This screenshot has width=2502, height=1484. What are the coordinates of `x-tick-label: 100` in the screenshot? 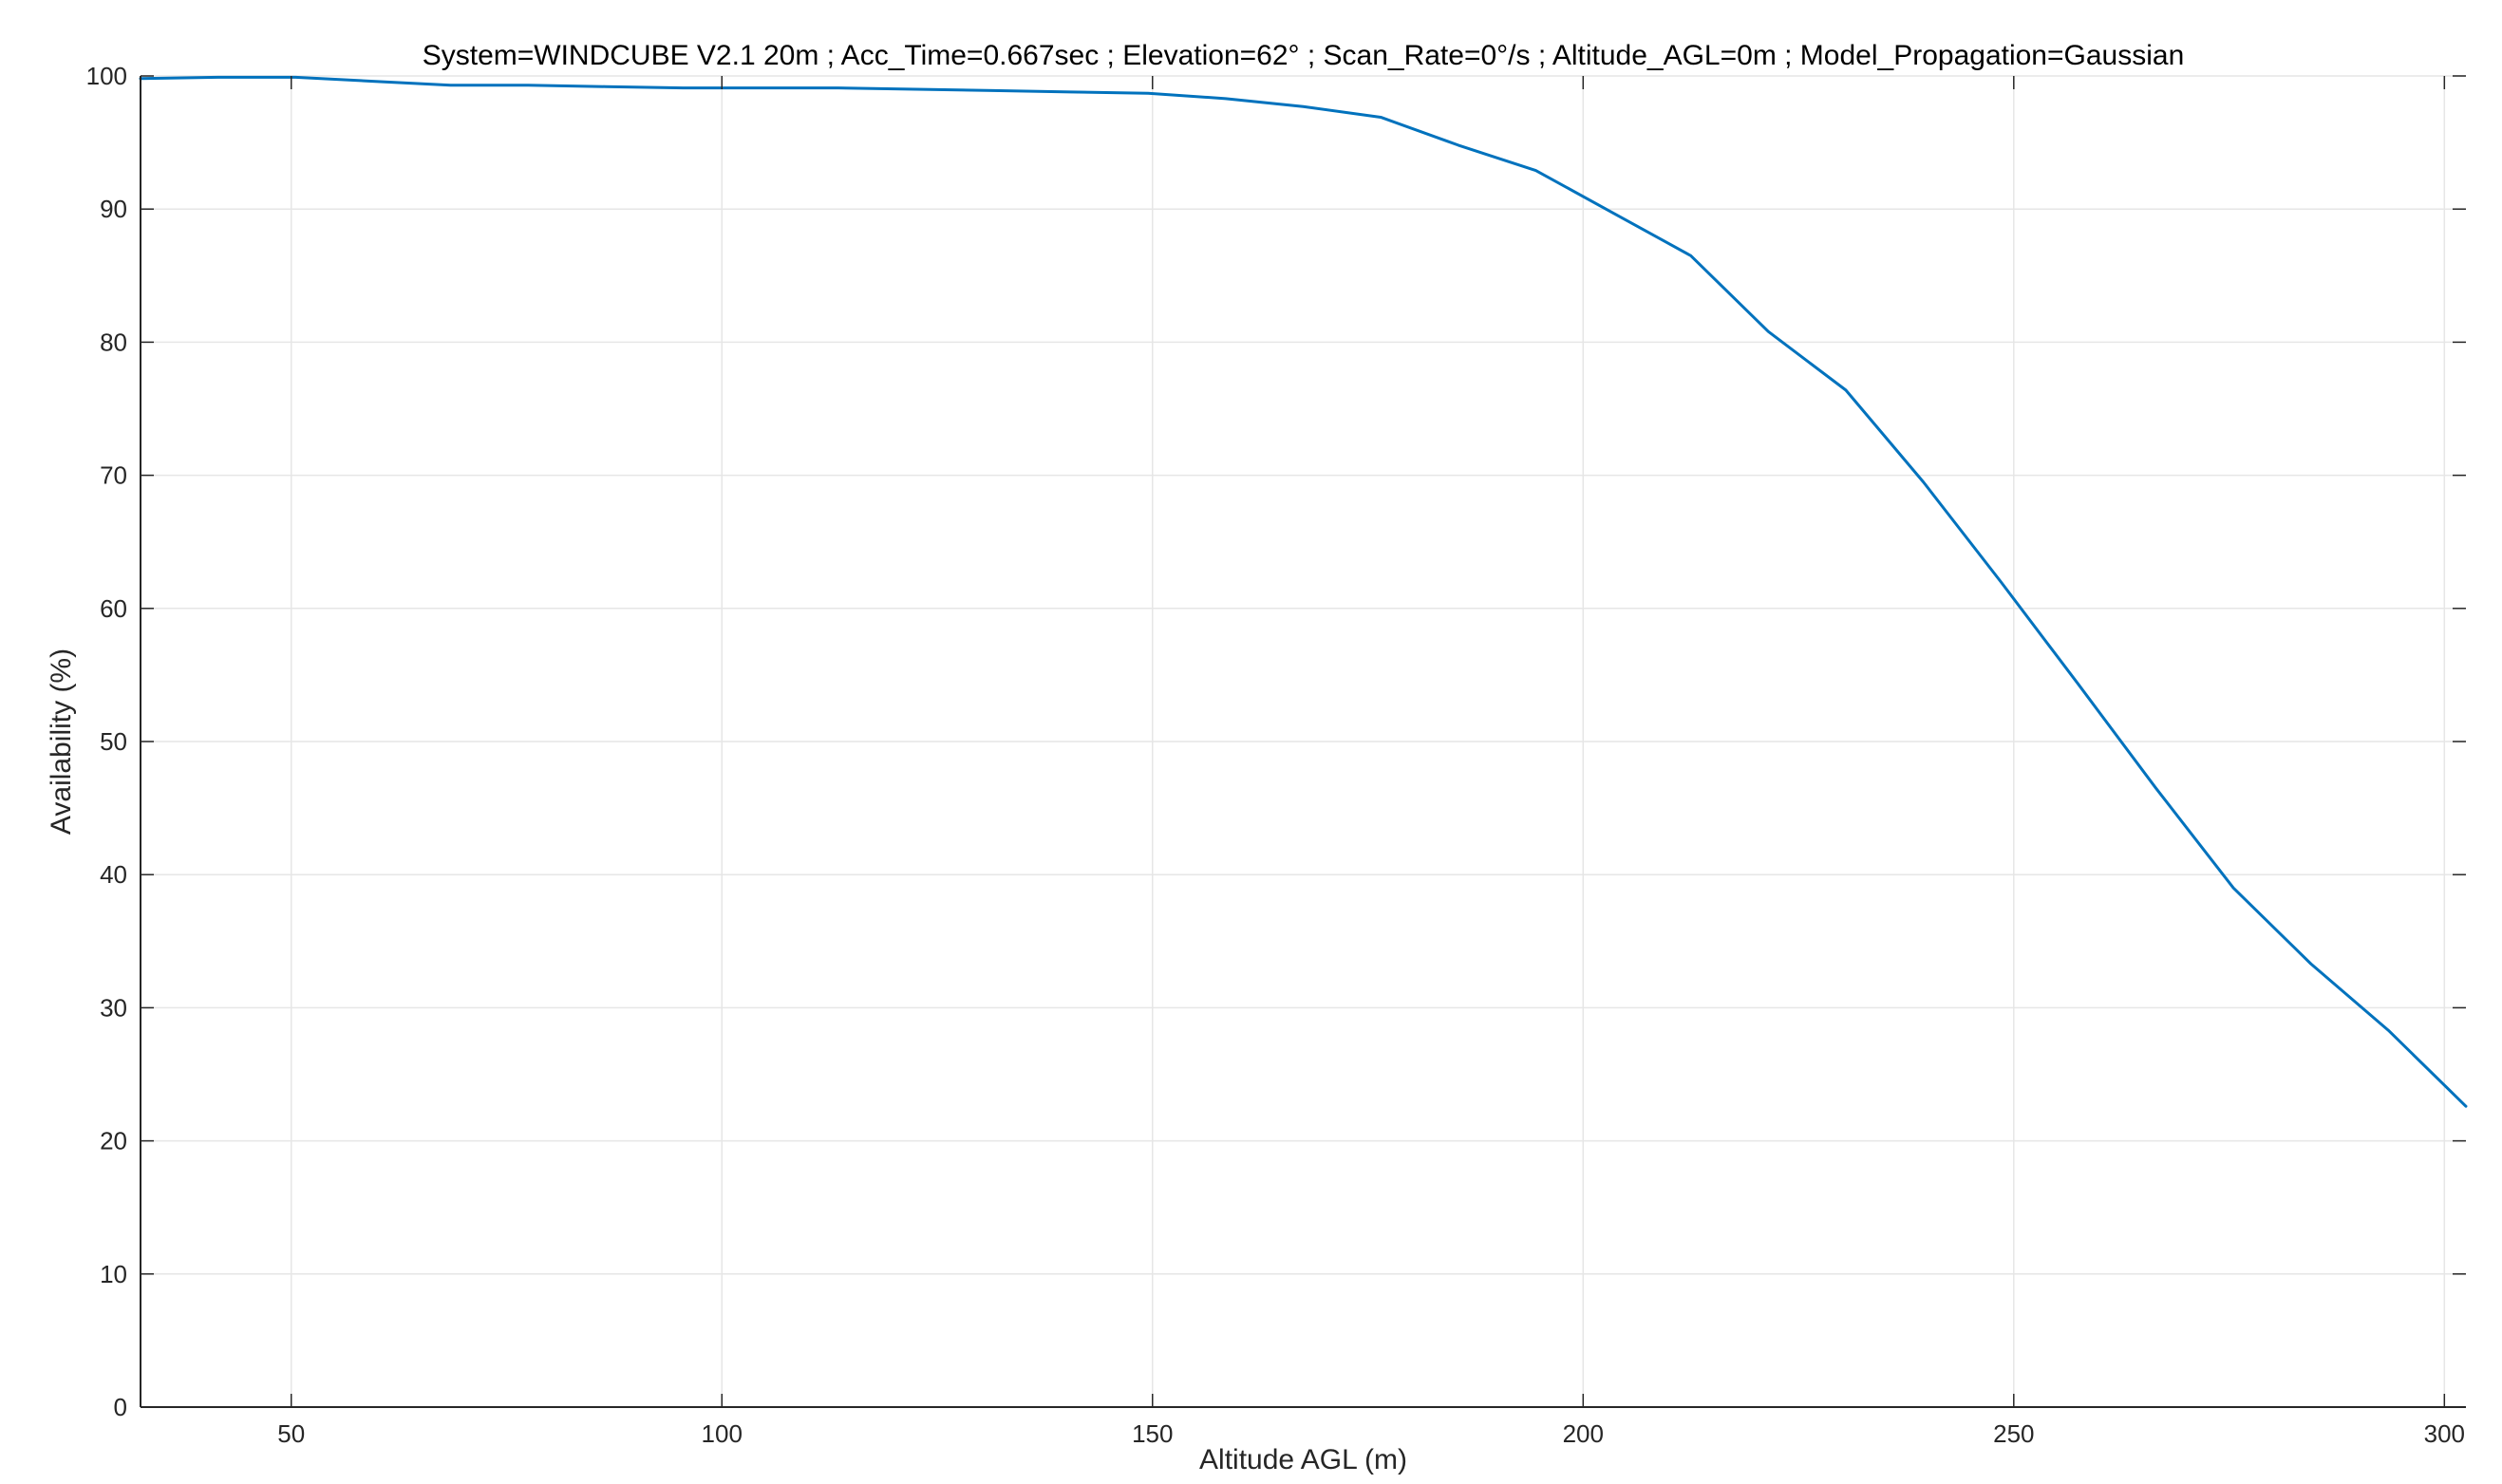 It's located at (723, 1433).